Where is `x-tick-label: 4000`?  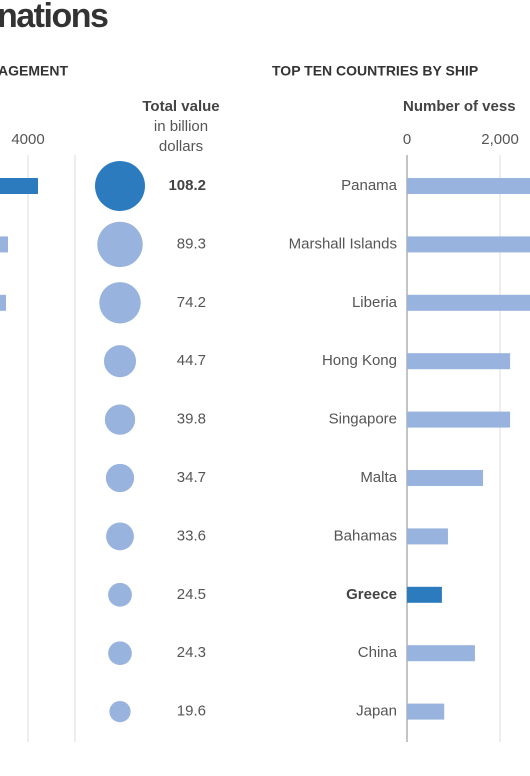 x-tick-label: 4000 is located at coordinates (27, 139).